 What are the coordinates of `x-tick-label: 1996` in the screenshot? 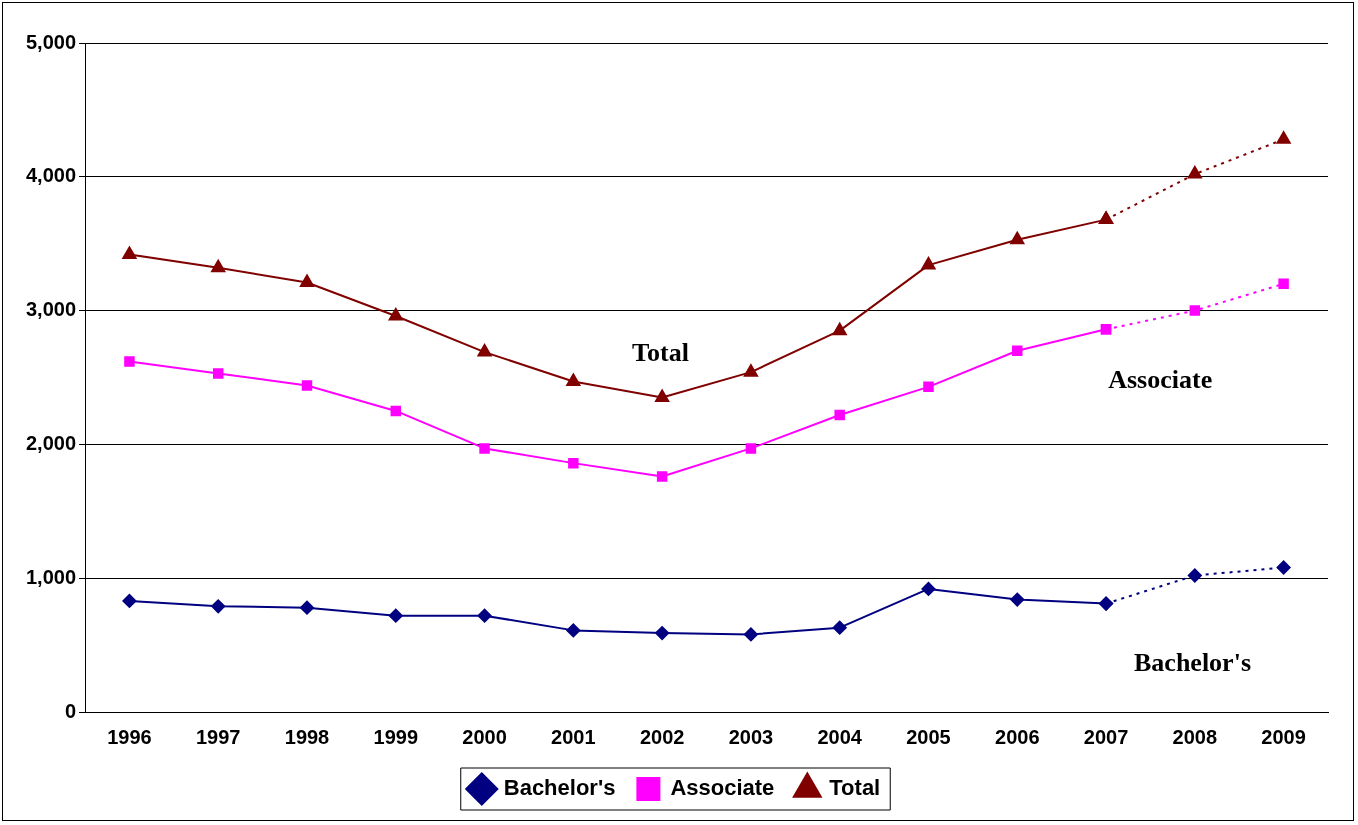 It's located at (129, 736).